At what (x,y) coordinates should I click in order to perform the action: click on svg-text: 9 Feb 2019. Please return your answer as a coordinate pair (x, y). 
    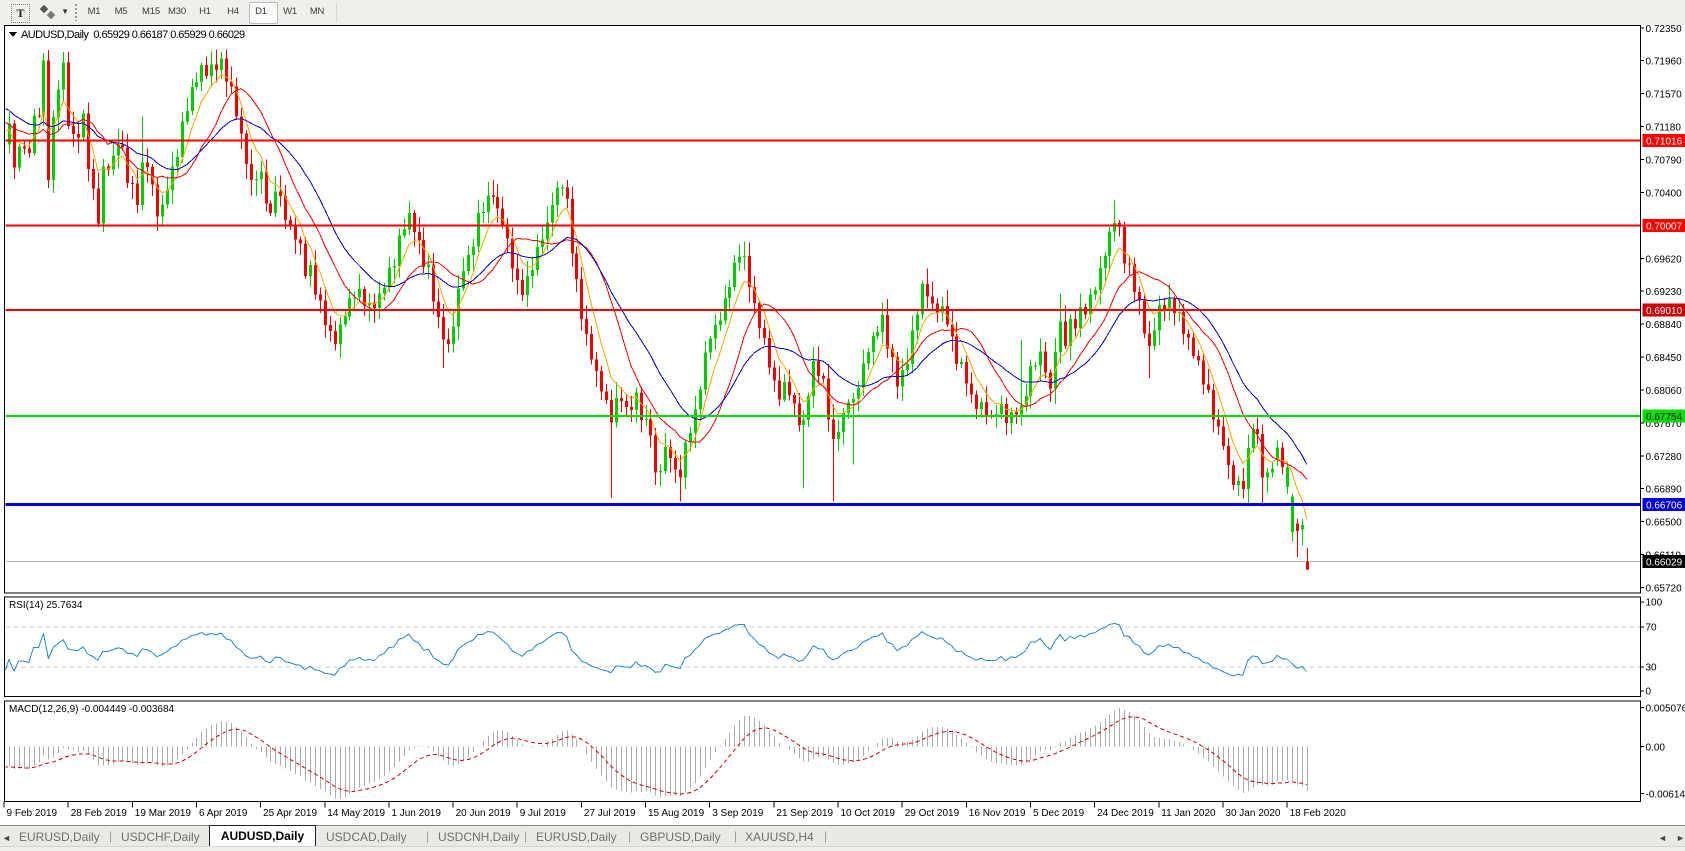
    Looking at the image, I should click on (32, 813).